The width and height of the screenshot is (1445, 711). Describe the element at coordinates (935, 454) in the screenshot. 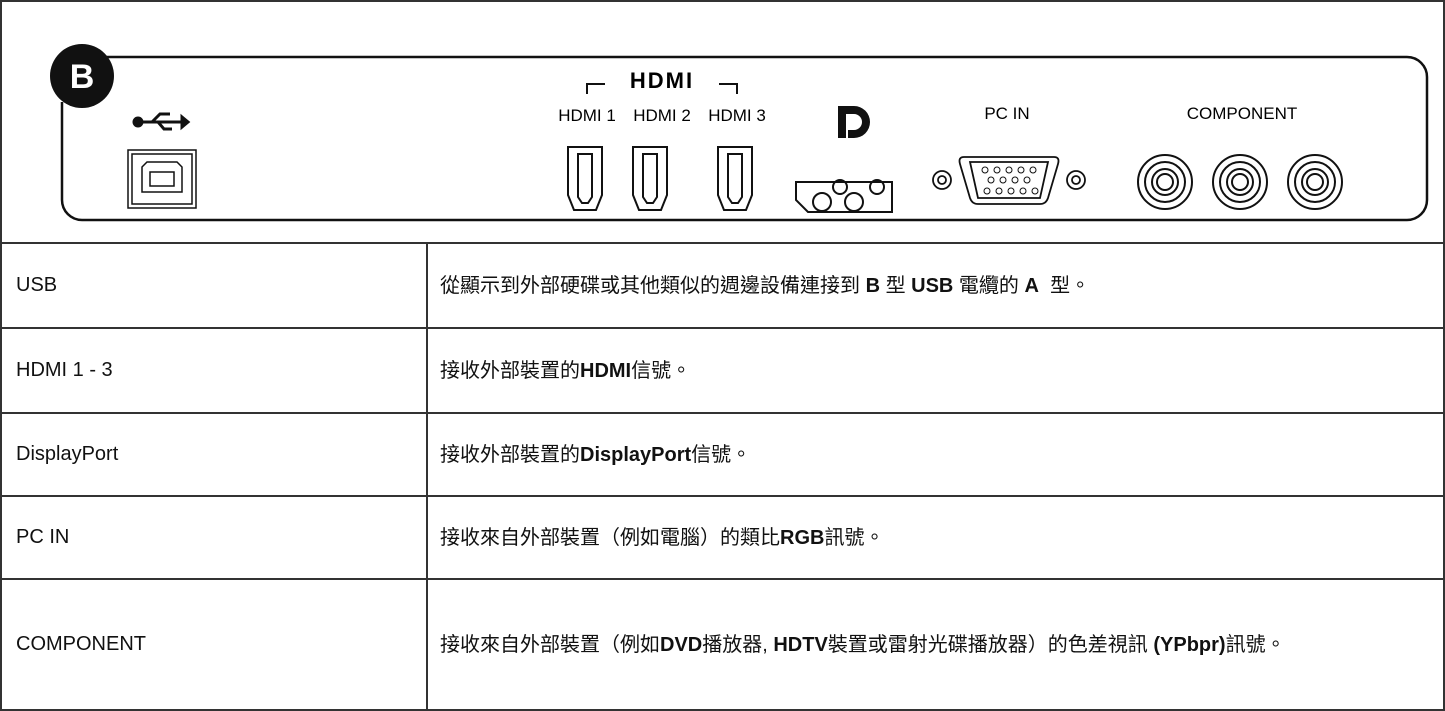

I see `description-cell: 接收外部裝置的DisplayPort信號。` at that location.